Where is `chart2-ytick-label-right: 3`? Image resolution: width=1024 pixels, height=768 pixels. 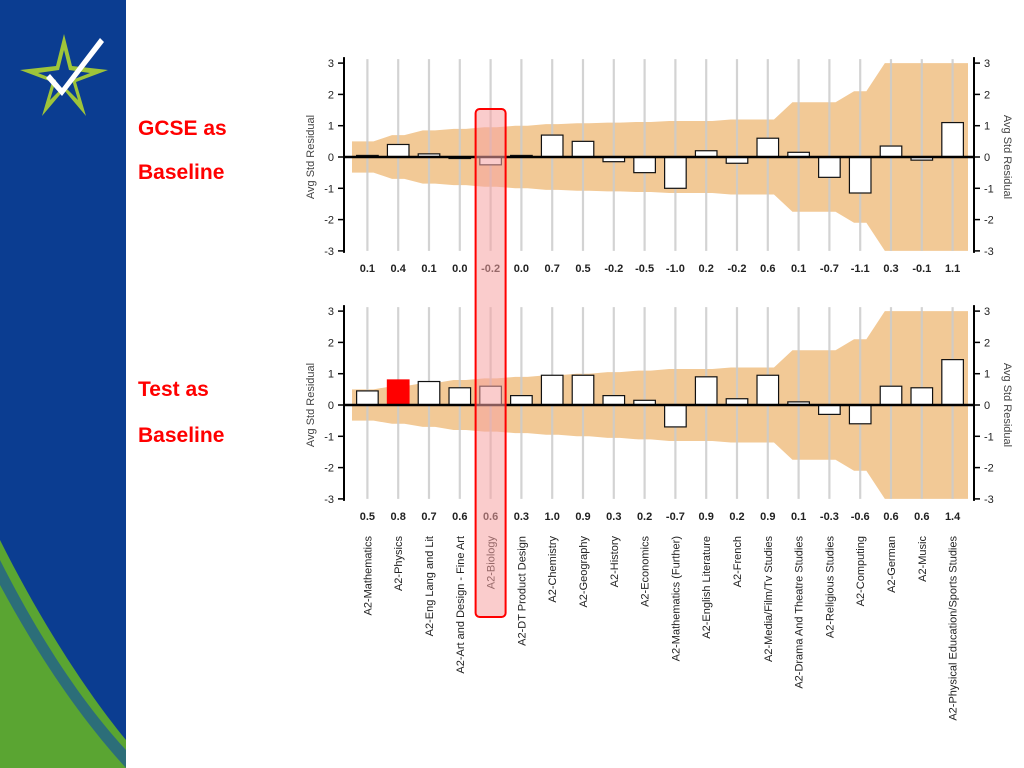
chart2-ytick-label-right: 3 is located at coordinates (987, 312).